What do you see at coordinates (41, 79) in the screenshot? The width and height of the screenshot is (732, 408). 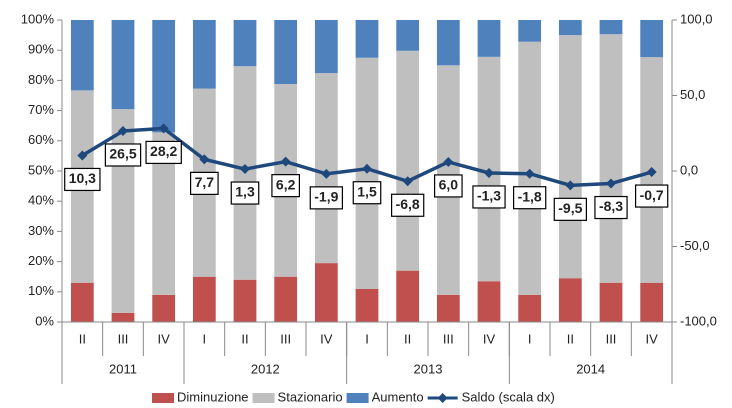 I see `y-tick-label: 80%` at bounding box center [41, 79].